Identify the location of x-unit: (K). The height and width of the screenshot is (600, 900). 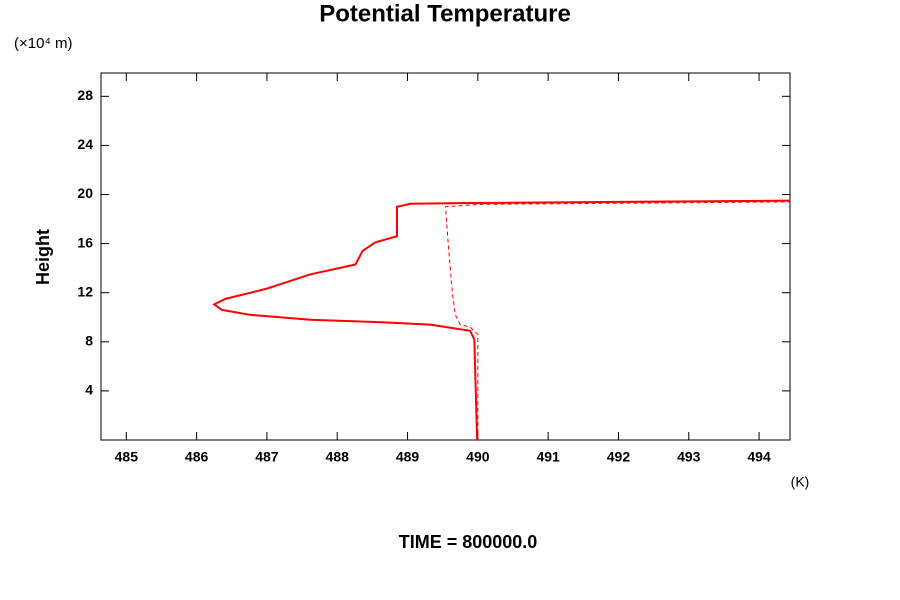
(800, 482).